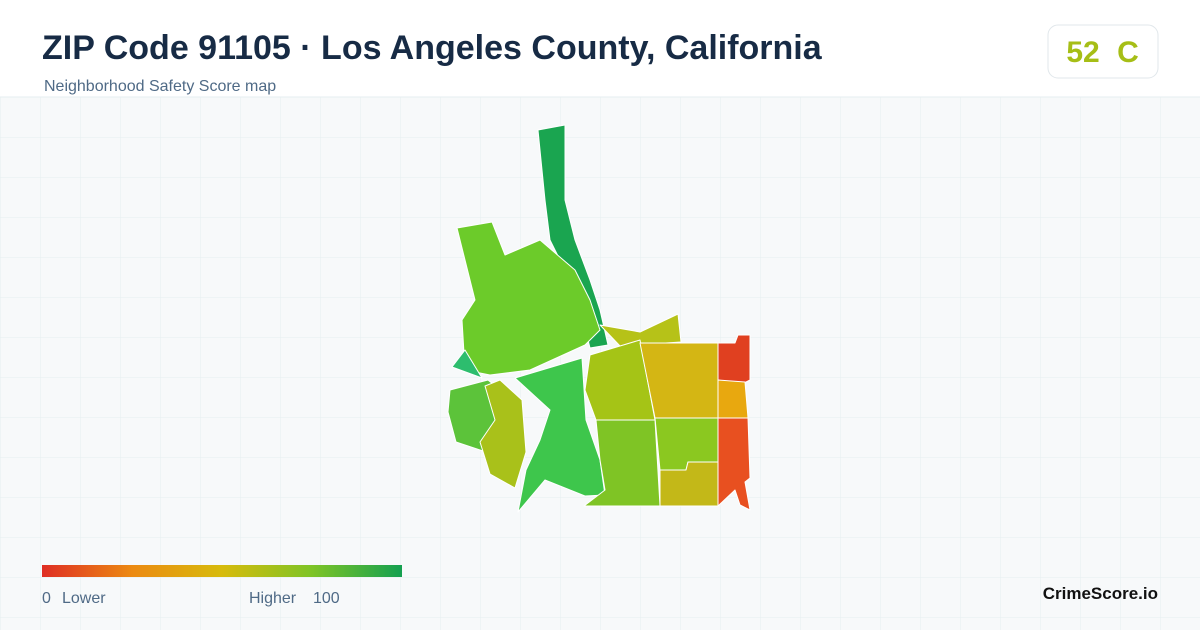  What do you see at coordinates (1100, 593) in the screenshot?
I see `brand: CrimeScore.io` at bounding box center [1100, 593].